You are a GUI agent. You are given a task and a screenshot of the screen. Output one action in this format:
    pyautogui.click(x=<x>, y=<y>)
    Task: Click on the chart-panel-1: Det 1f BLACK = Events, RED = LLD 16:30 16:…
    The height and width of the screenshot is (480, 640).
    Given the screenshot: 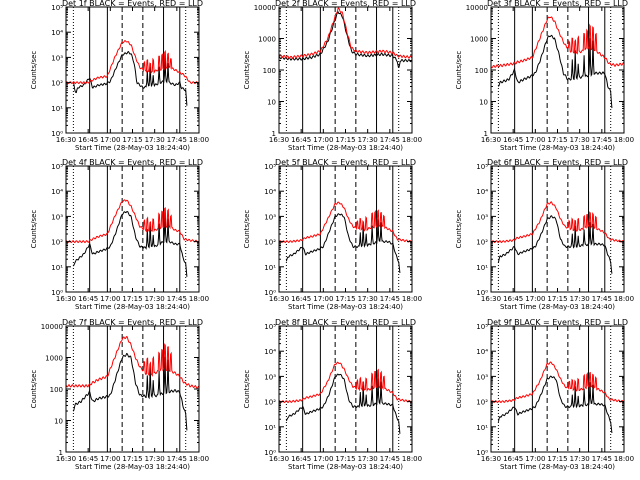 What is the action you would take?
    pyautogui.click(x=119, y=76)
    